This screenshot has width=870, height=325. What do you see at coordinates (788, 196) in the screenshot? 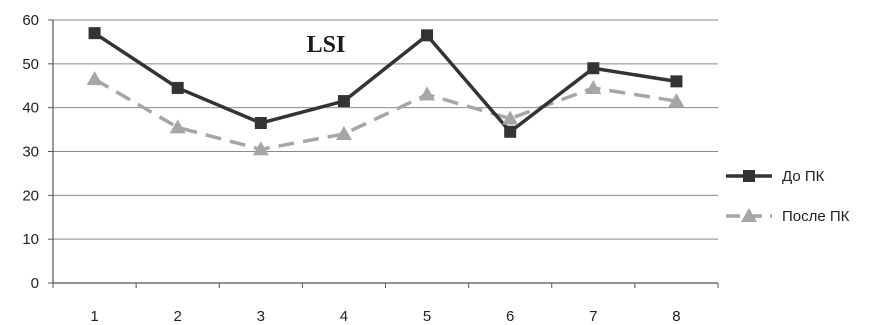
I see `legend: До ПК После ПК` at bounding box center [788, 196].